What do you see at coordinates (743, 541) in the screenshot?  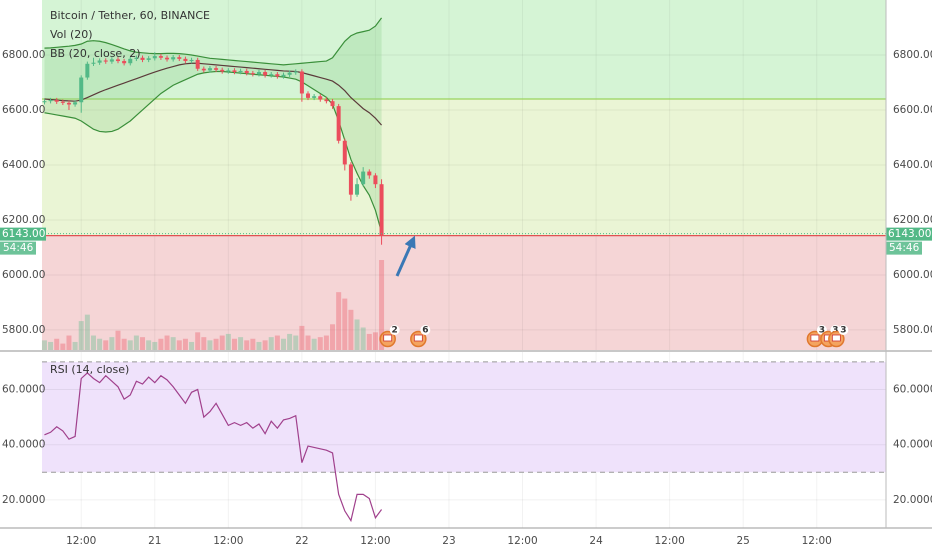 I see `x-tick-label: 25` at bounding box center [743, 541].